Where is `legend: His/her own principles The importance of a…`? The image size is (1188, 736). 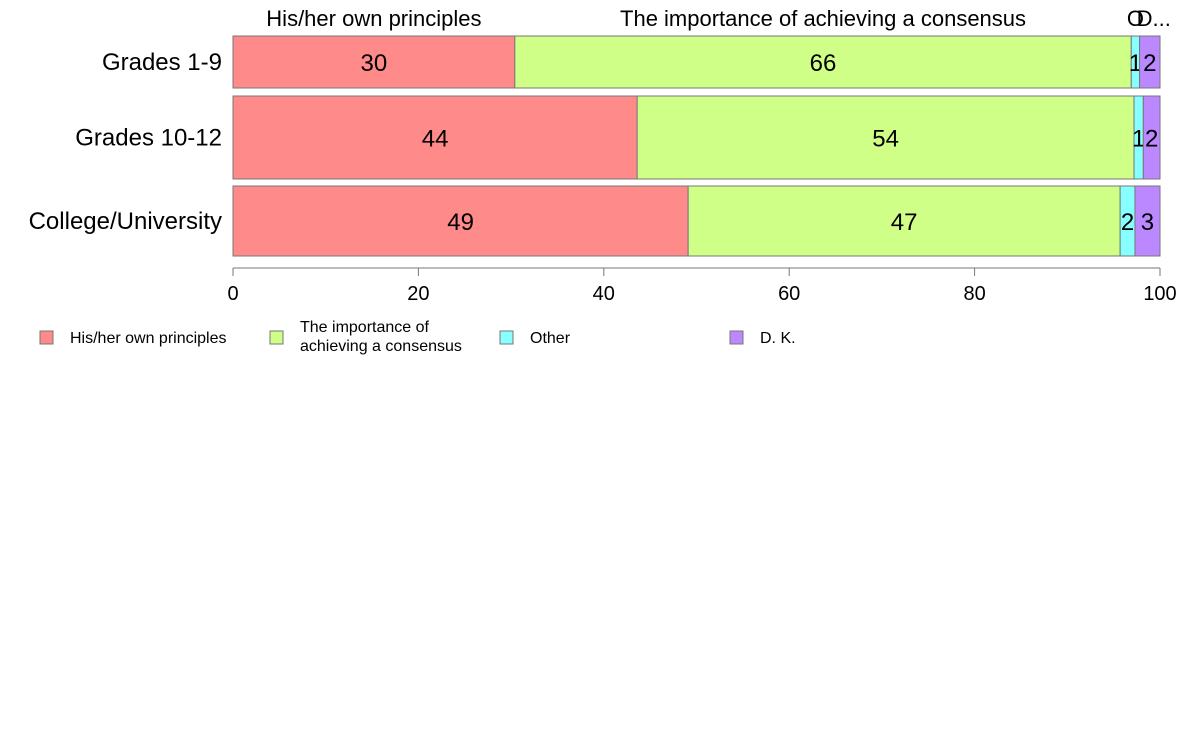 legend: His/her own principles The importance of a… is located at coordinates (417, 337).